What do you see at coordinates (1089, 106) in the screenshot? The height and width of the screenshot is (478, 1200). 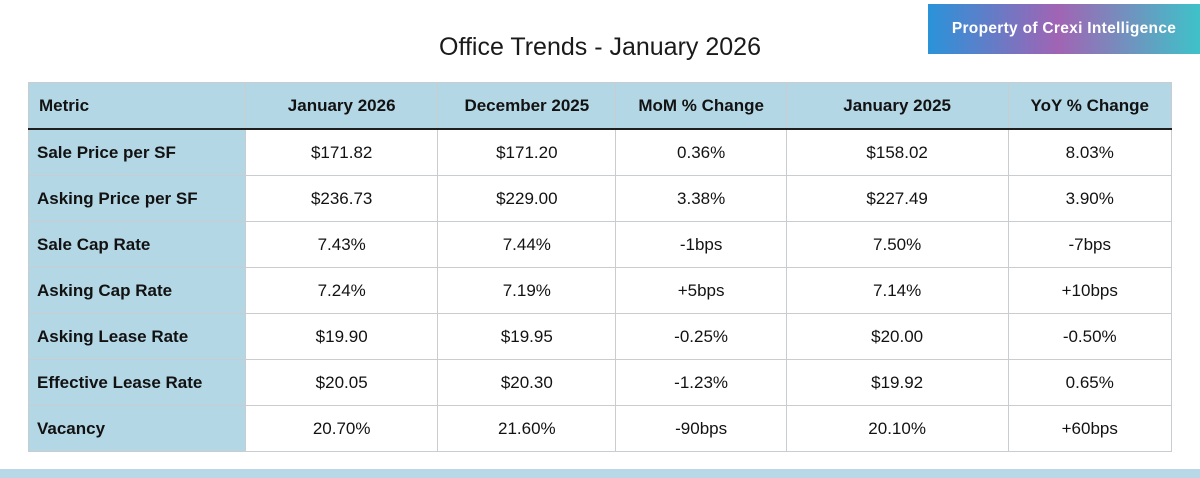 I see `column-header-yoy-change: YoY % Change` at bounding box center [1089, 106].